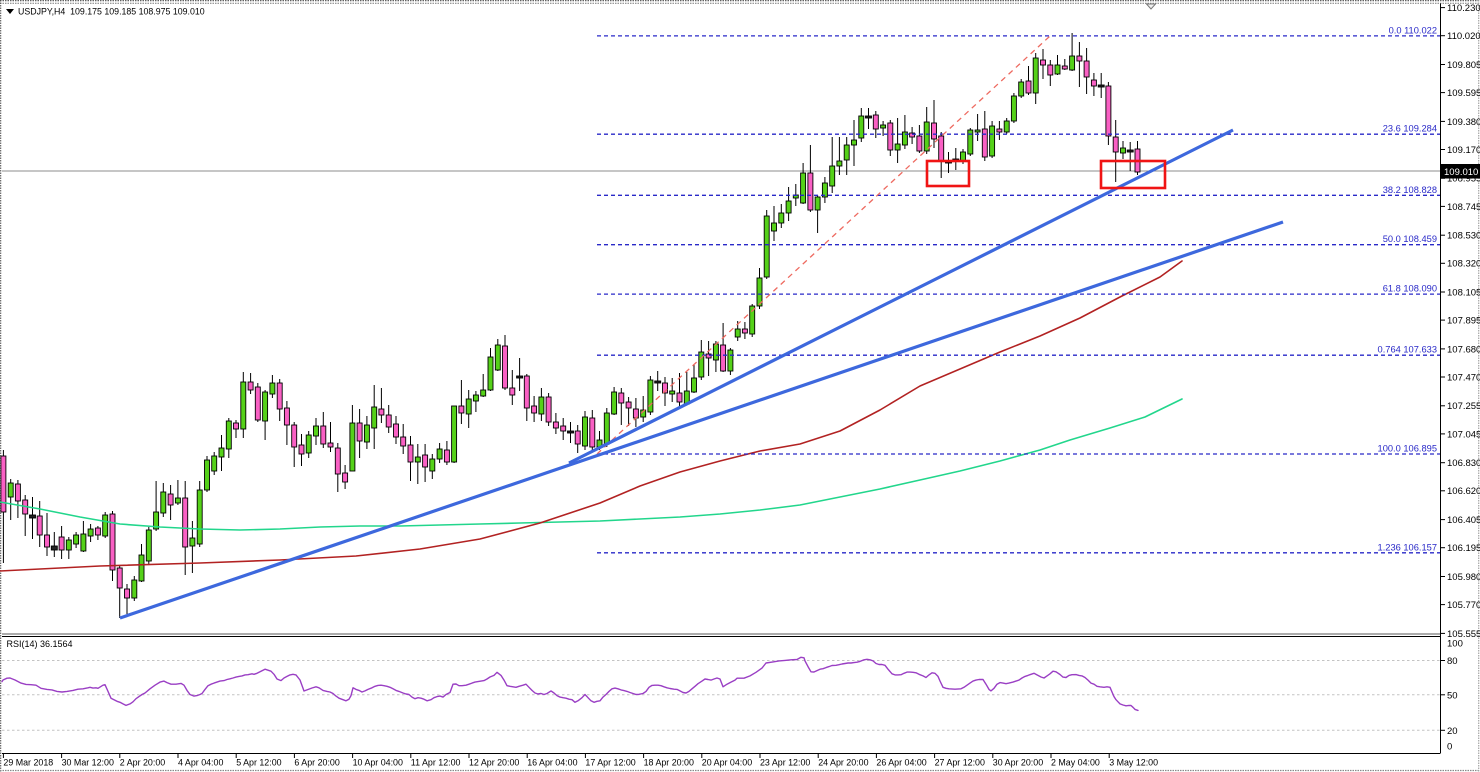 The height and width of the screenshot is (772, 1480). I want to click on svg-text: 24 Apr 20:00, so click(843, 763).